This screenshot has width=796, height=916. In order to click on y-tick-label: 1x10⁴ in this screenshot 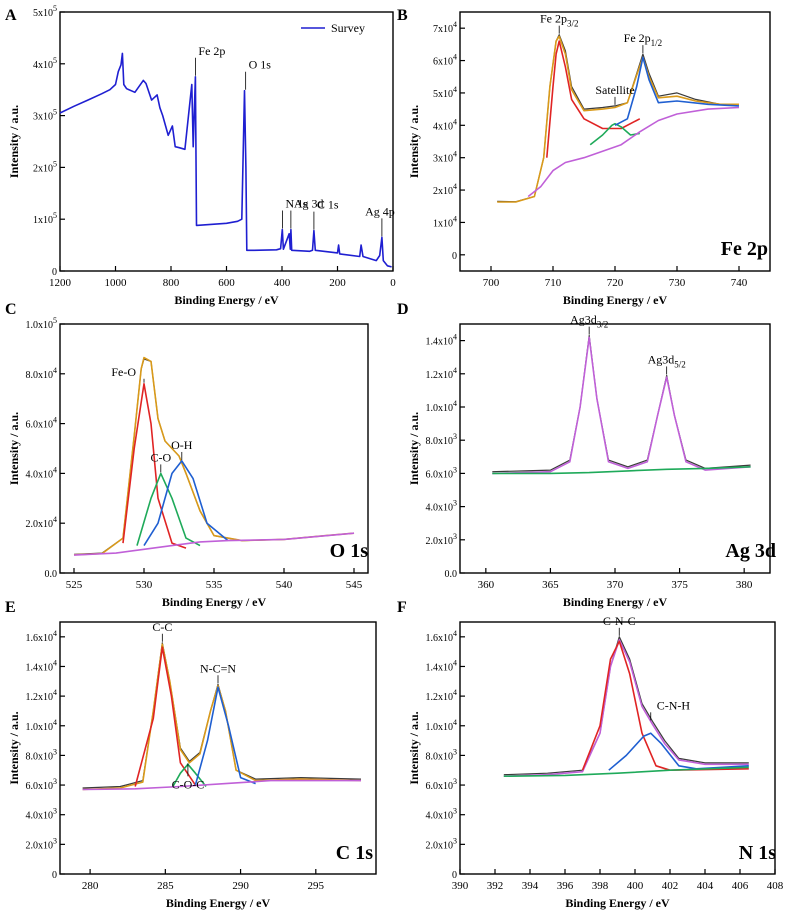, I will do `click(445, 221)`.